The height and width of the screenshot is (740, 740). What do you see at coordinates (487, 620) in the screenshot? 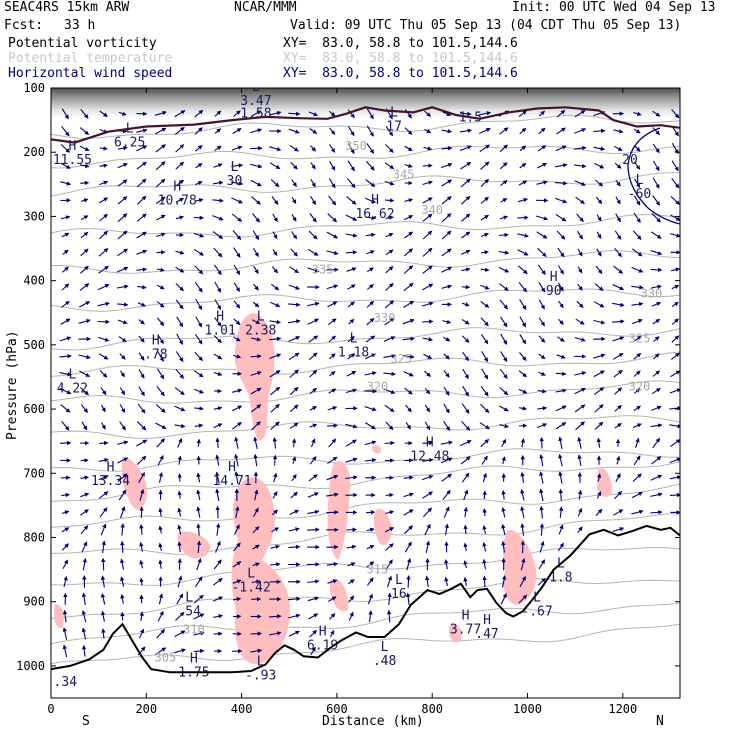
I see `extremum-letter: H` at bounding box center [487, 620].